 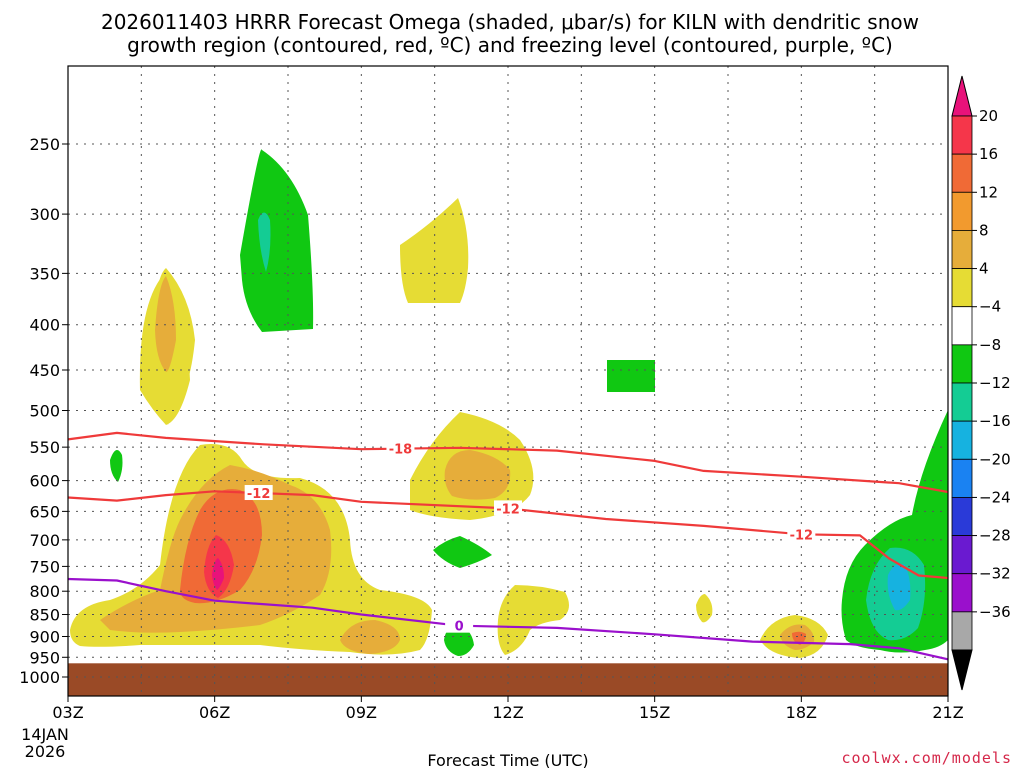 What do you see at coordinates (459, 627) in the screenshot?
I see `contour-label-0: 0` at bounding box center [459, 627].